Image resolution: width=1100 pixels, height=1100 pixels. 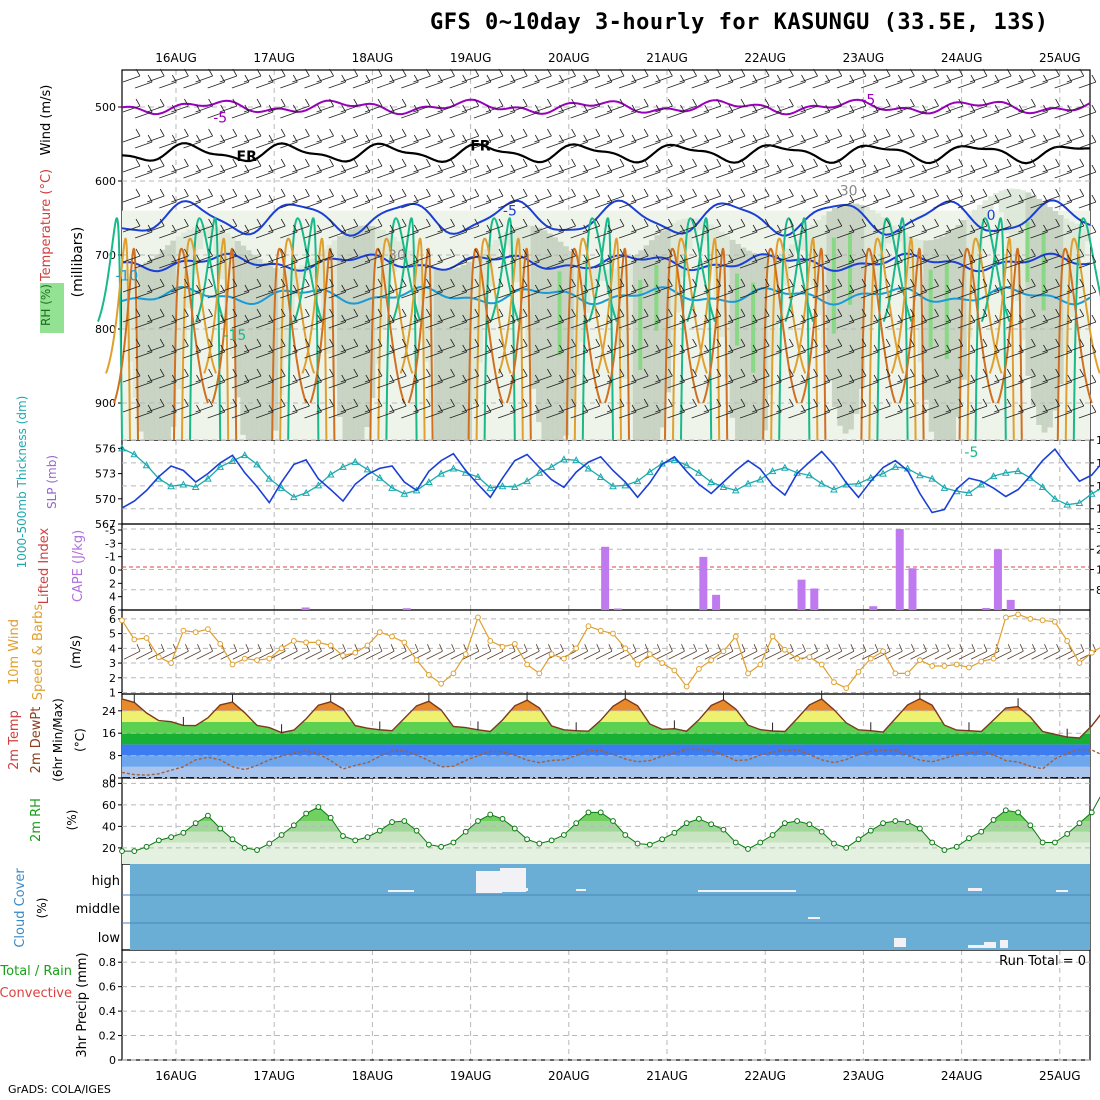 I want to click on li-axis-label: Lifted Index, so click(x=44, y=565).